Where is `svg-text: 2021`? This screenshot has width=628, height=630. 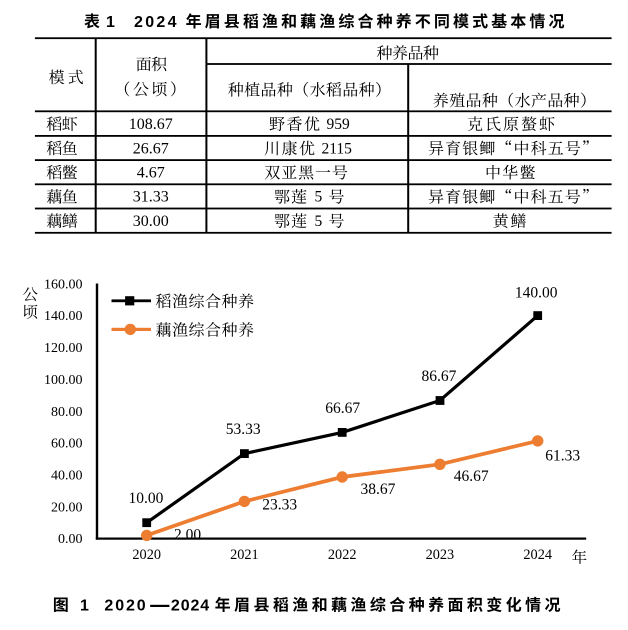 svg-text: 2021 is located at coordinates (244, 555).